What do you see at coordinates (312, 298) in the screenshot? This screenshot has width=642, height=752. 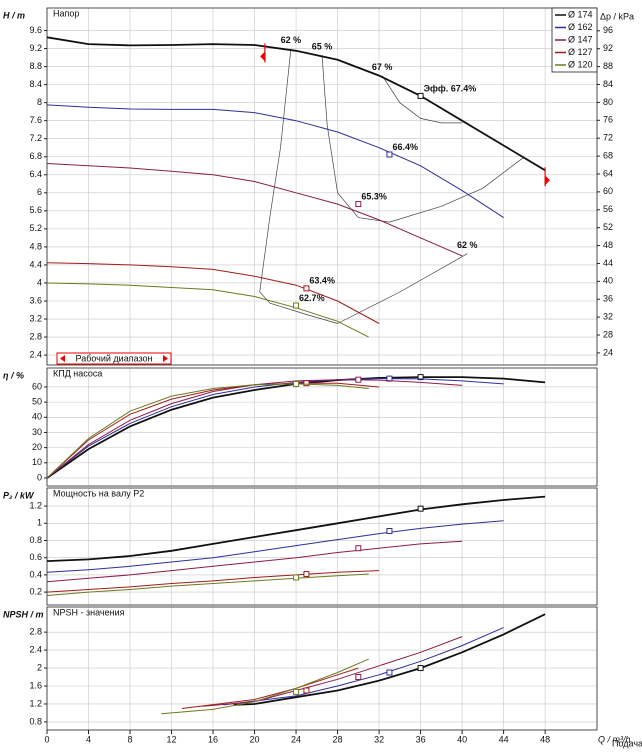 I see `efficiency-label: 62.7%` at bounding box center [312, 298].